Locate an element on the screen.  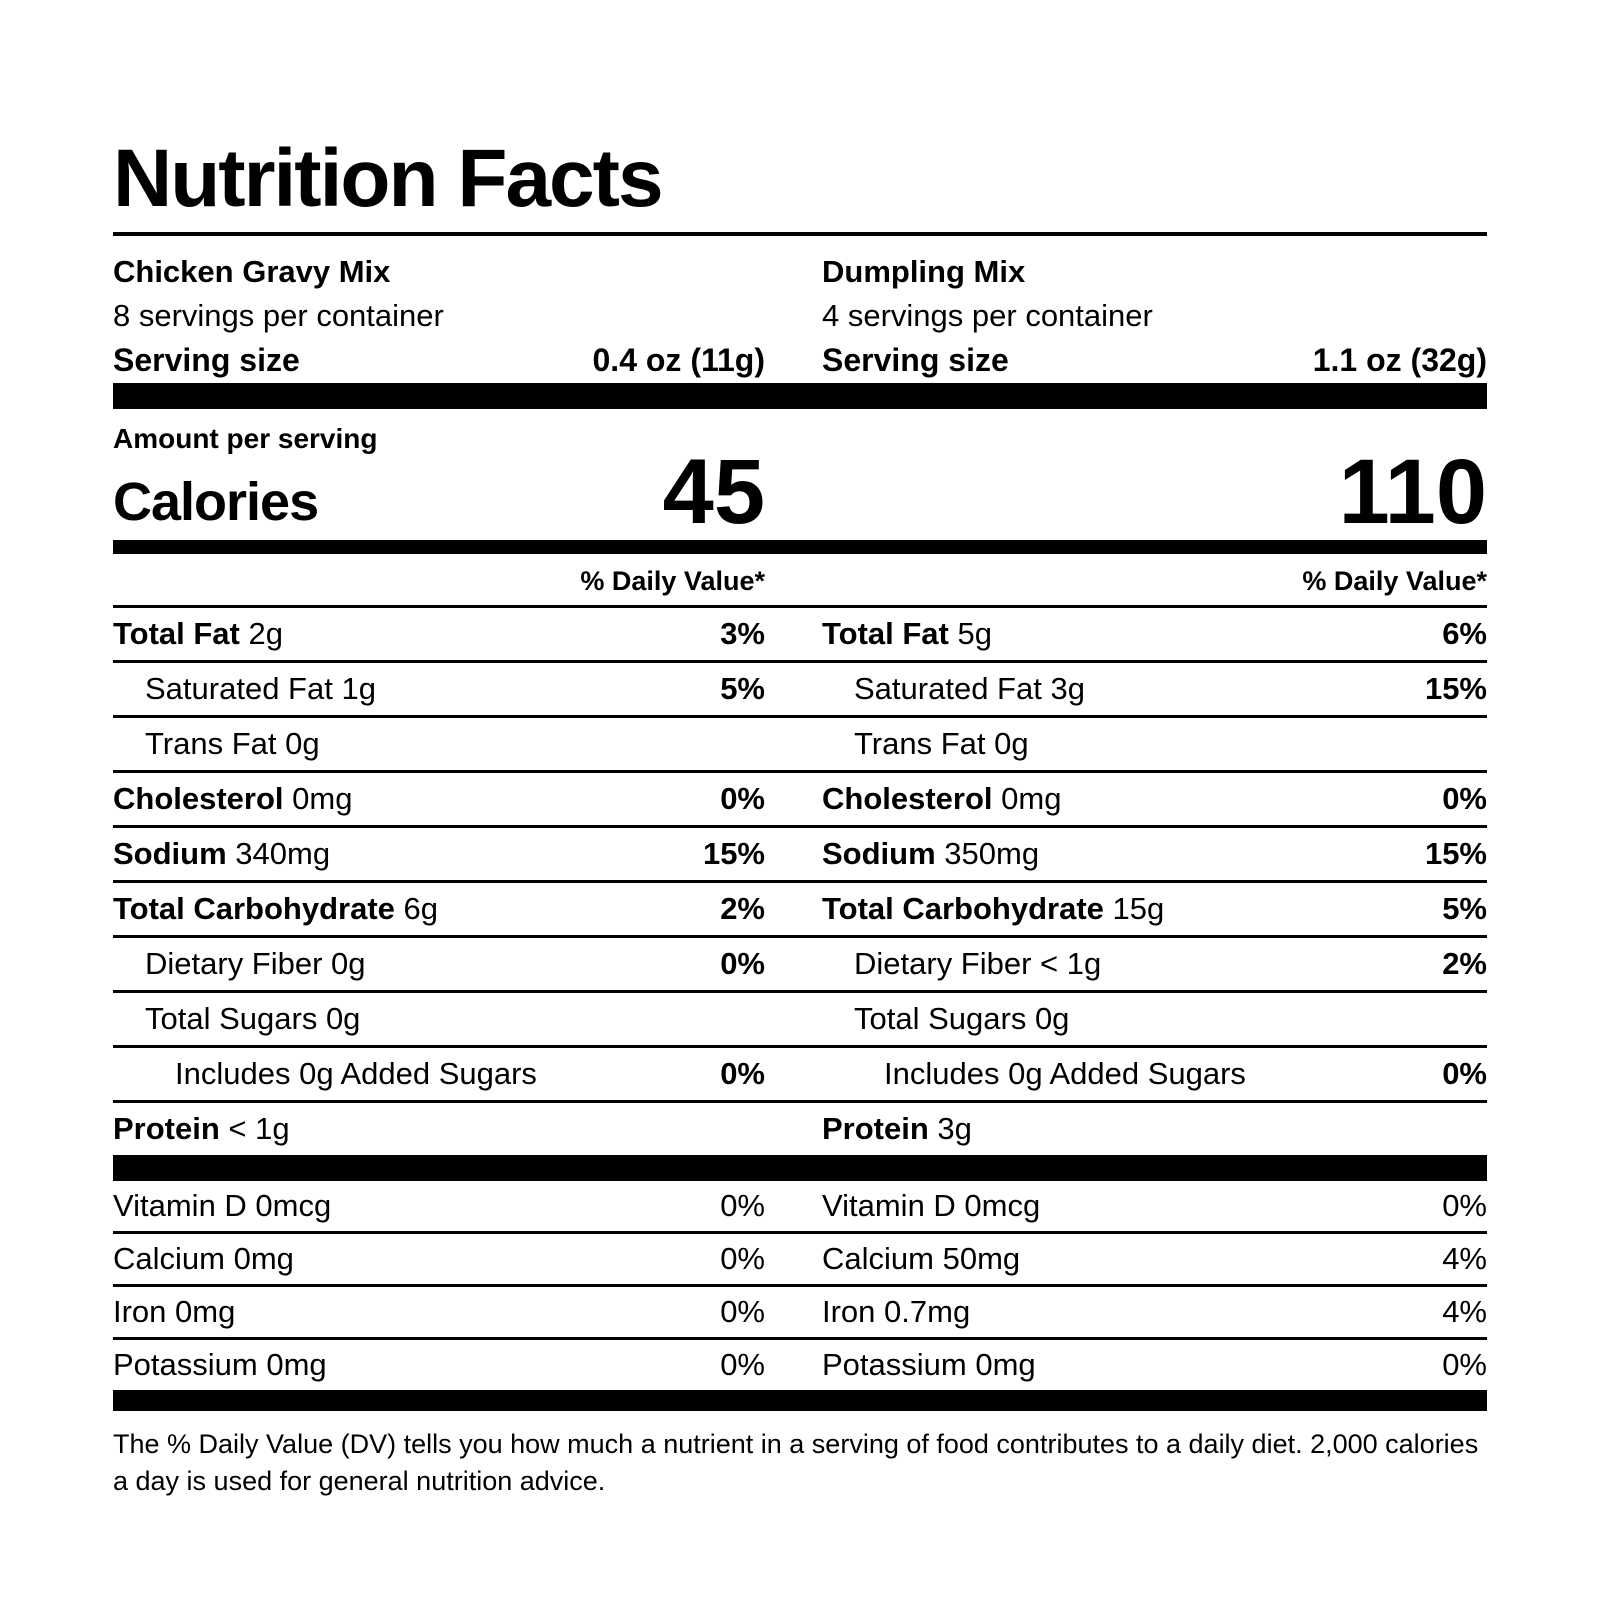
nutrient-text: Total Carbohydrate 15g is located at coordinates (993, 908).